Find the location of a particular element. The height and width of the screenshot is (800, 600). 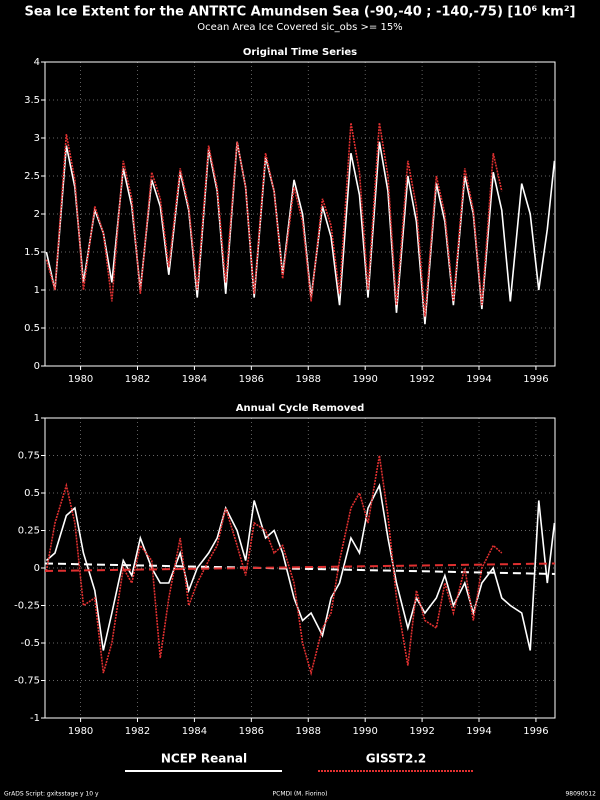

y-tick-label: -0.75 is located at coordinates (27, 681).